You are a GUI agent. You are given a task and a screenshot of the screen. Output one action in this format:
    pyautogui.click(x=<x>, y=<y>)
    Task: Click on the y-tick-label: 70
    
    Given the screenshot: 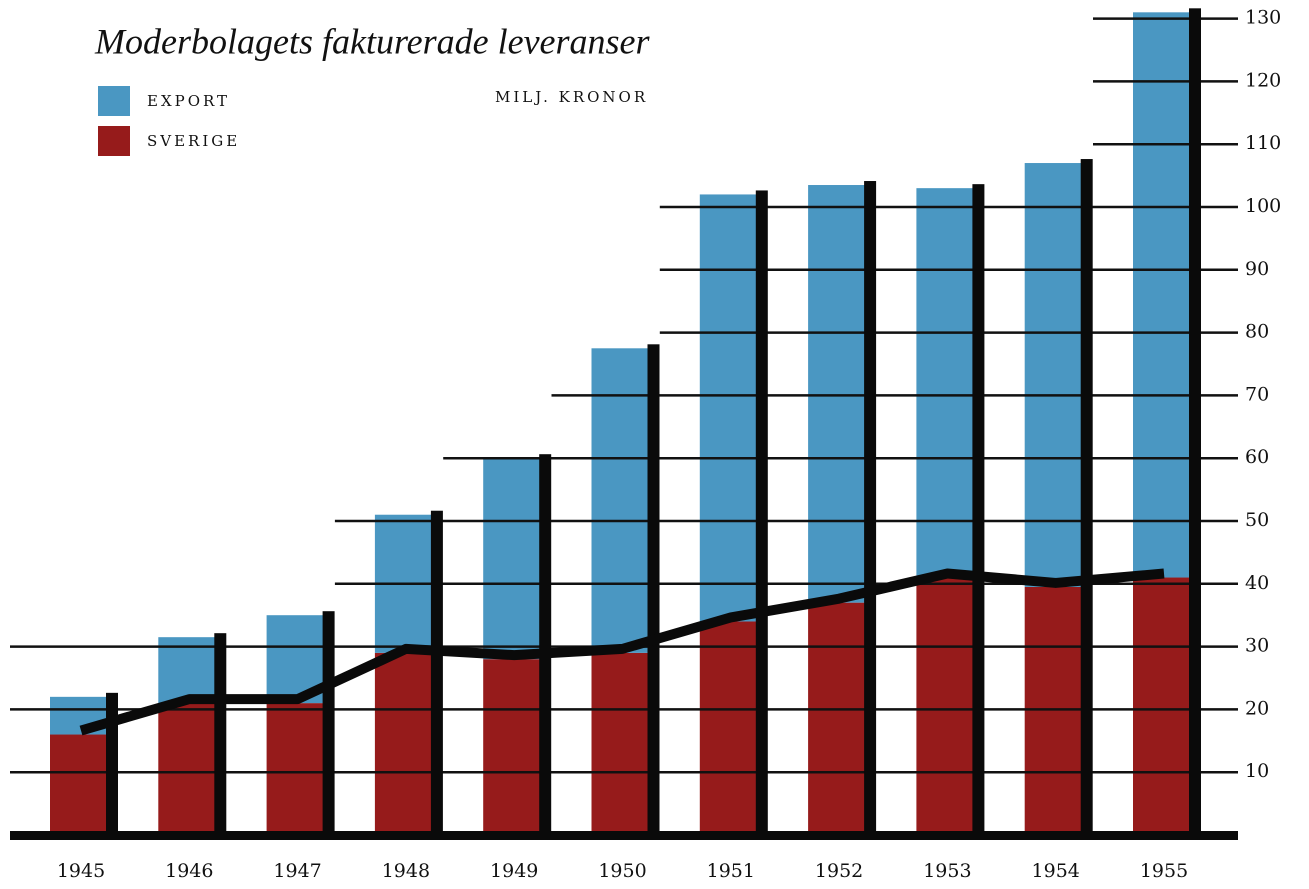 What is the action you would take?
    pyautogui.click(x=1257, y=394)
    